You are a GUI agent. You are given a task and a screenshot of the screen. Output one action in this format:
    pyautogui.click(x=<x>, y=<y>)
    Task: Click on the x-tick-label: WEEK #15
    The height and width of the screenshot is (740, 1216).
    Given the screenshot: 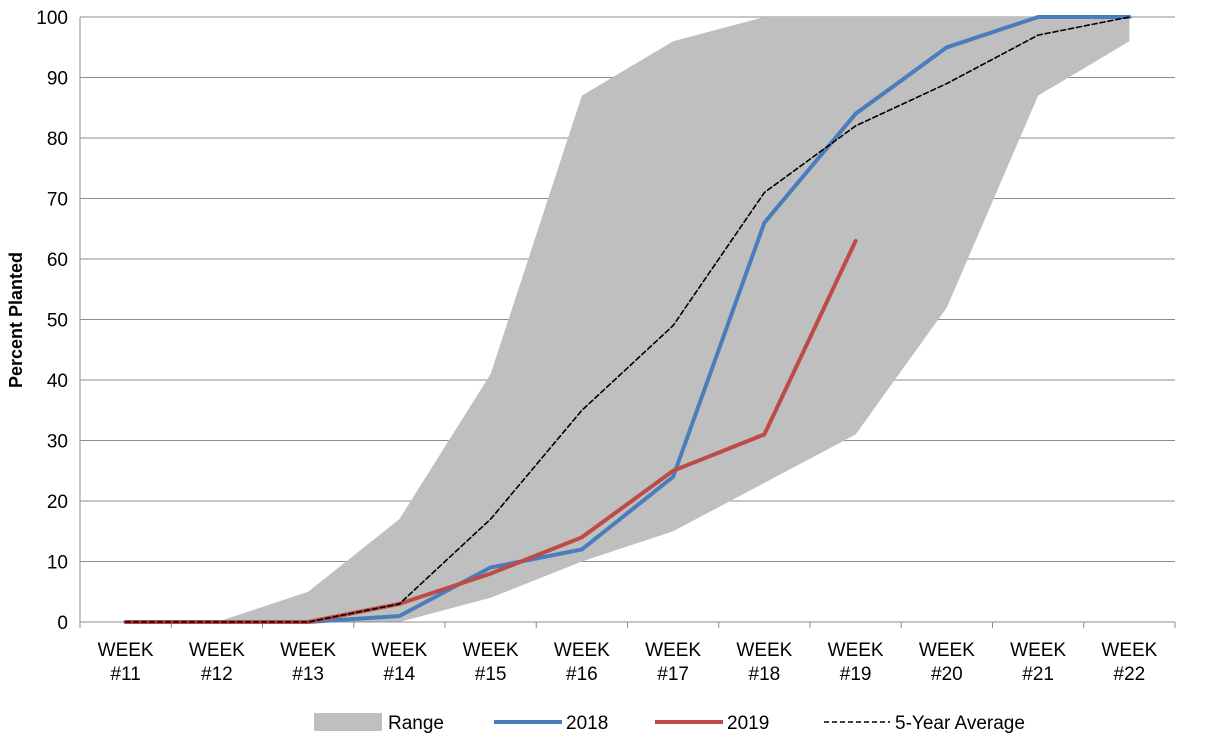 What is the action you would take?
    pyautogui.click(x=491, y=662)
    